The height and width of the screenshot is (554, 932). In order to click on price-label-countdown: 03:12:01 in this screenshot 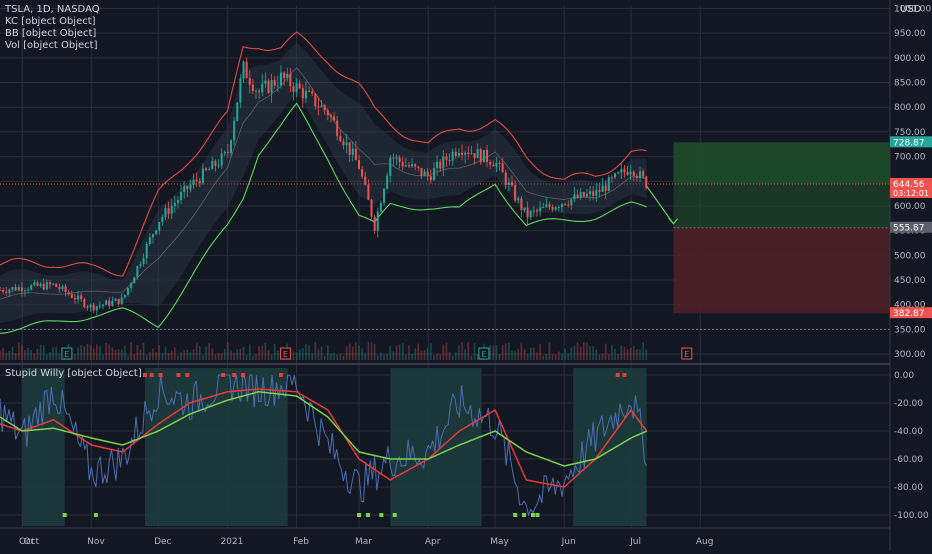, I will do `click(911, 193)`.